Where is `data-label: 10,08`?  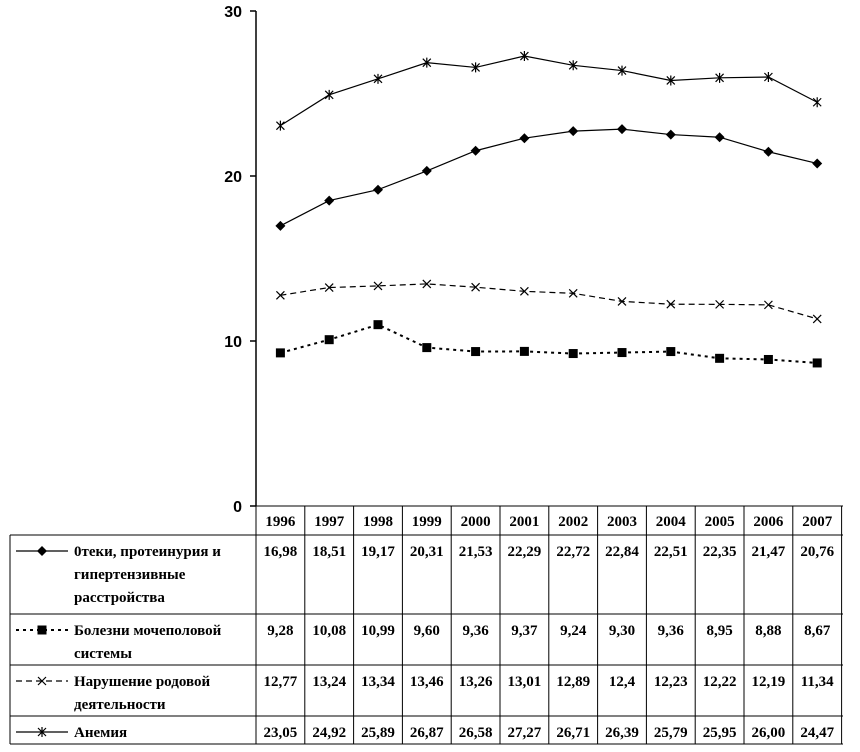 data-label: 10,08 is located at coordinates (329, 631).